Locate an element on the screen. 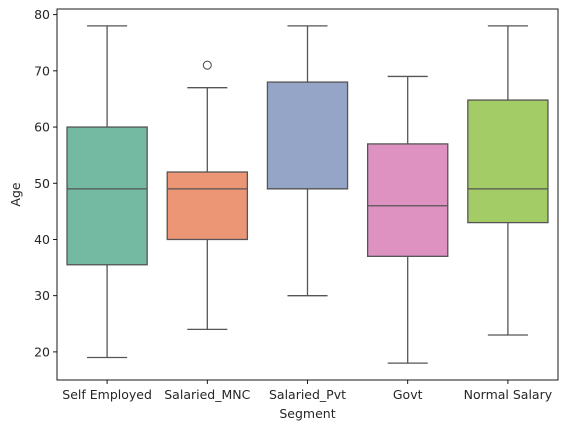 The height and width of the screenshot is (433, 563). x-tick-label: Govt is located at coordinates (408, 394).